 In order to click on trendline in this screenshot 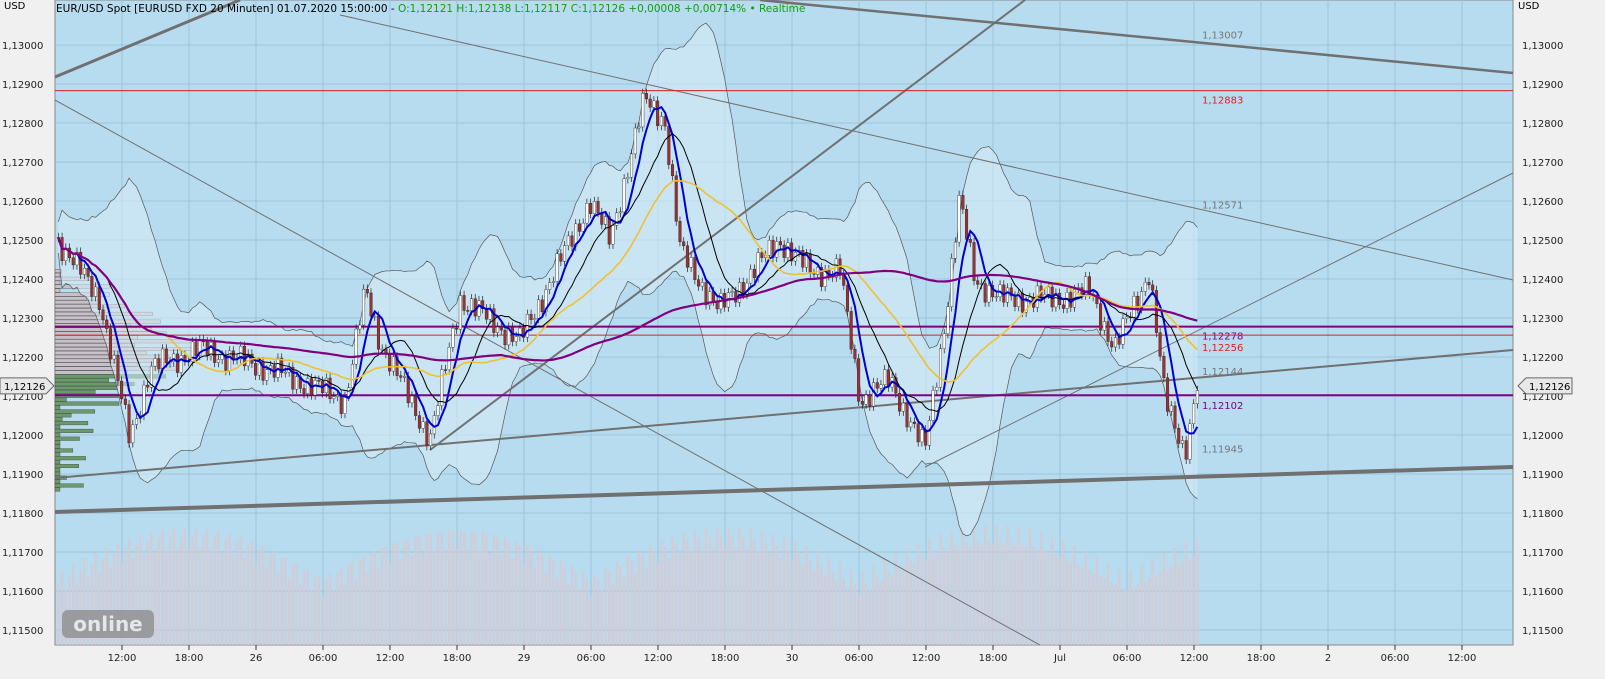, I will do `click(784, 489)`.